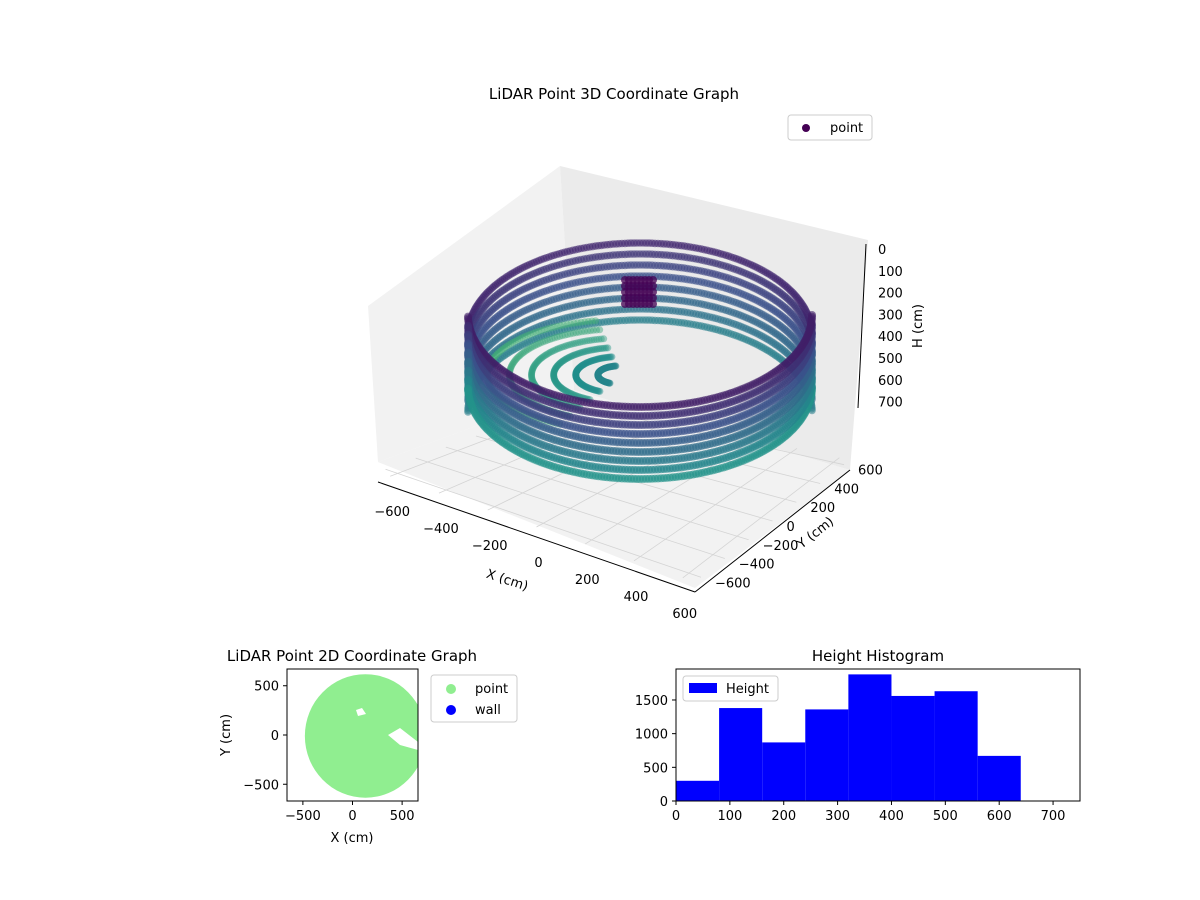 This screenshot has width=1200, height=900. I want to click on z-ticks-3d: 0 100 200 300 400 500 600 700, so click(890, 327).